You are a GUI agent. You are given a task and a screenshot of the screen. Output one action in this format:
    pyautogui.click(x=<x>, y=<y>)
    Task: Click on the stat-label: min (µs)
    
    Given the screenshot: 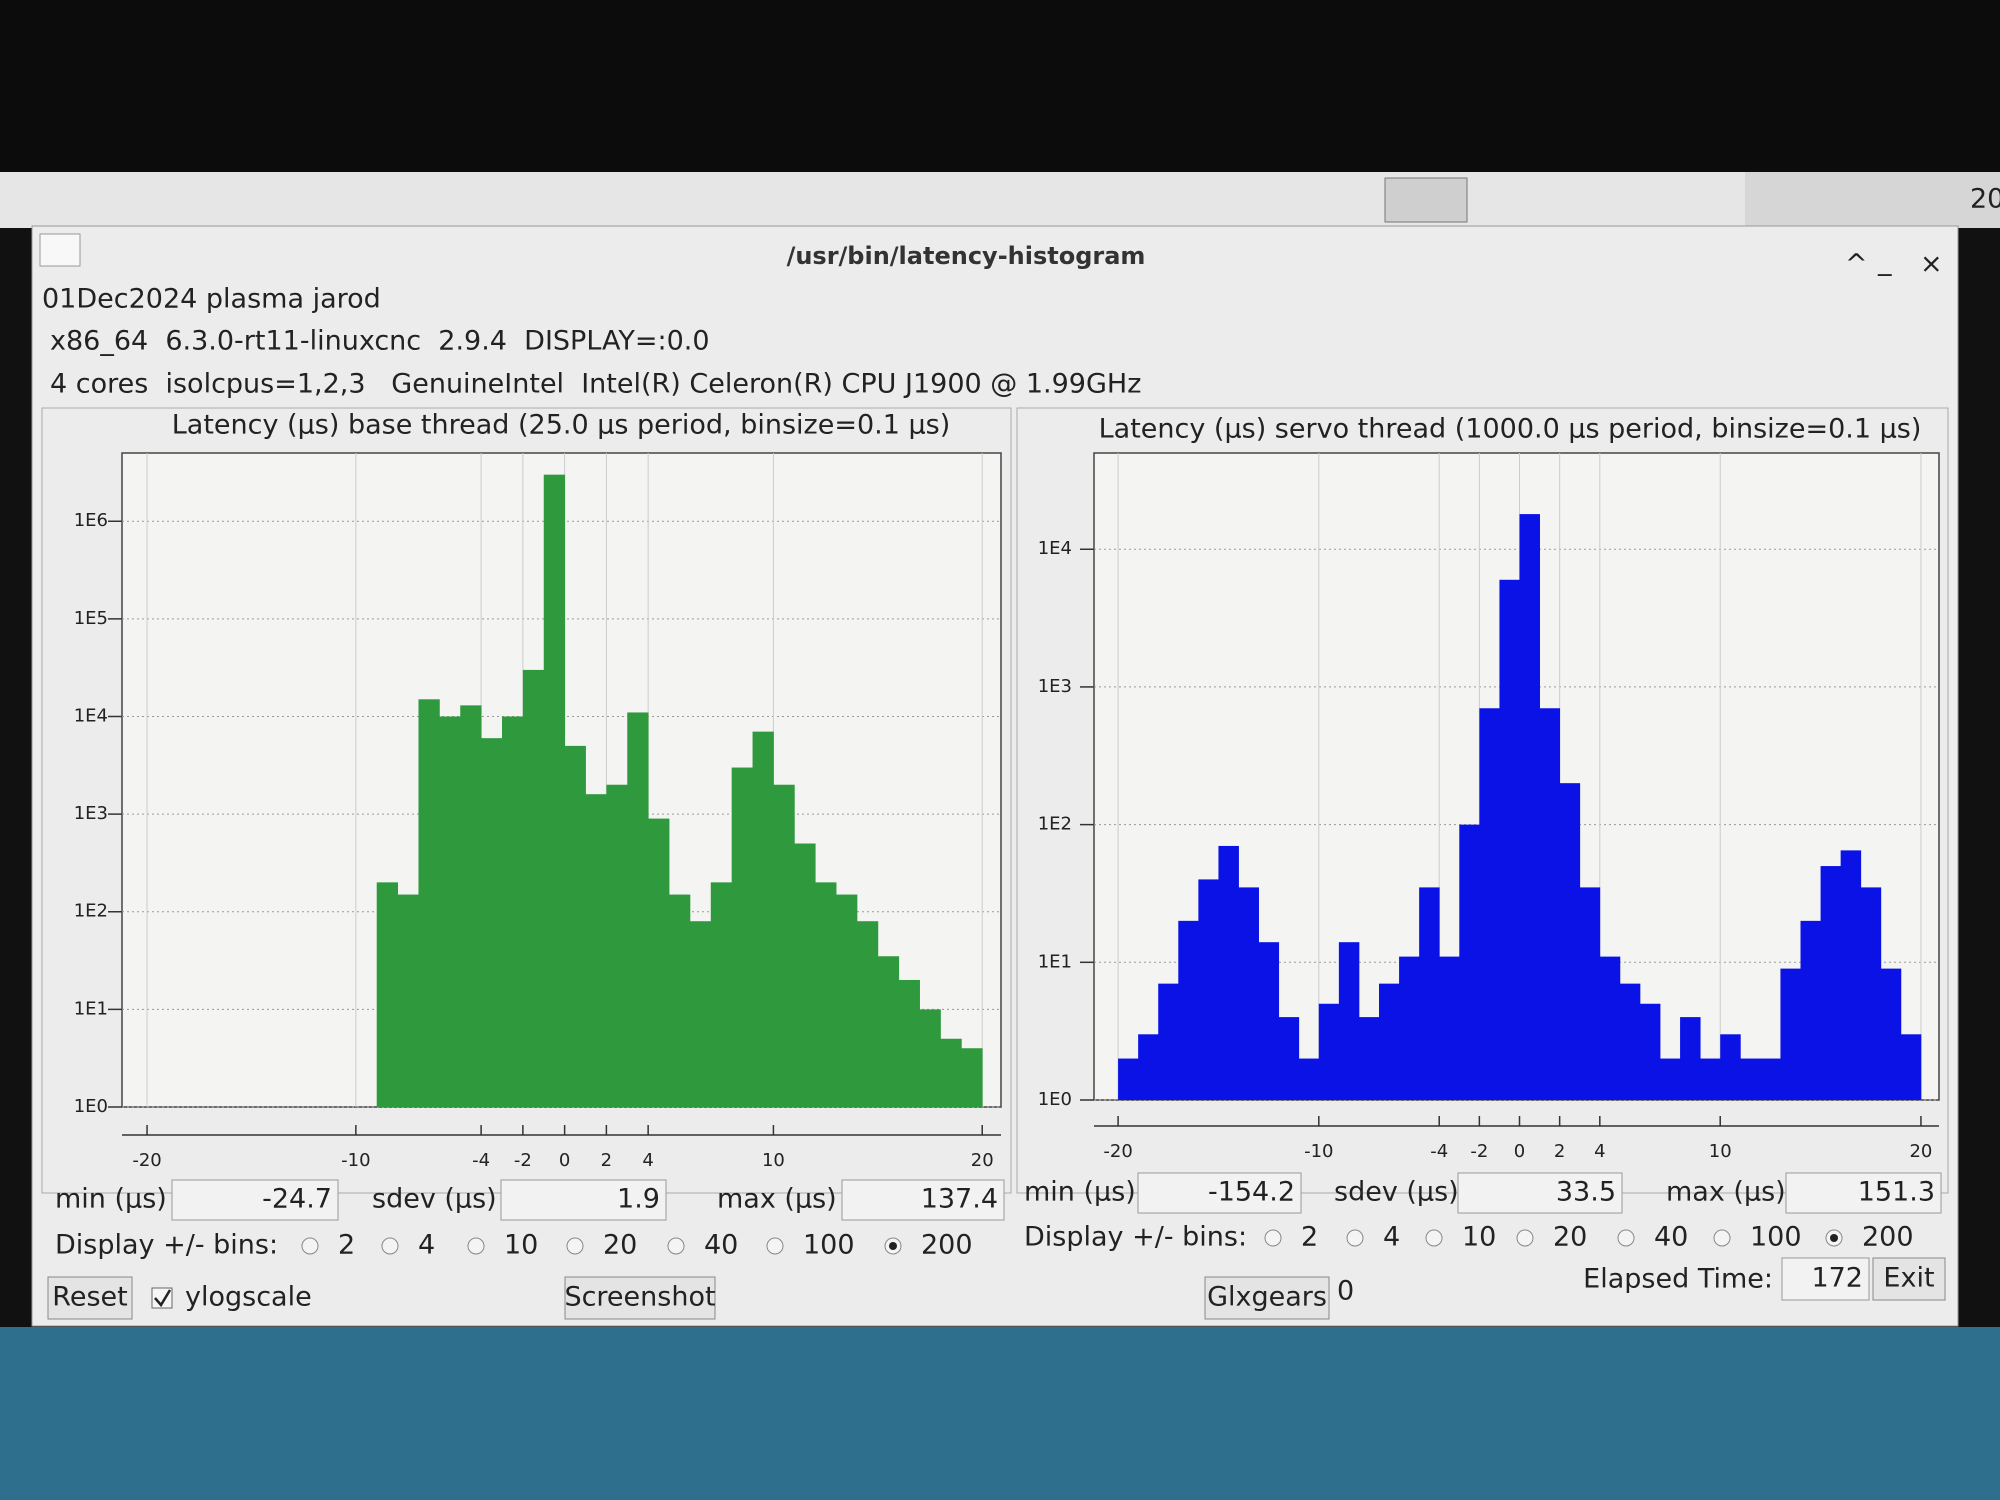 What is the action you would take?
    pyautogui.click(x=1080, y=1192)
    